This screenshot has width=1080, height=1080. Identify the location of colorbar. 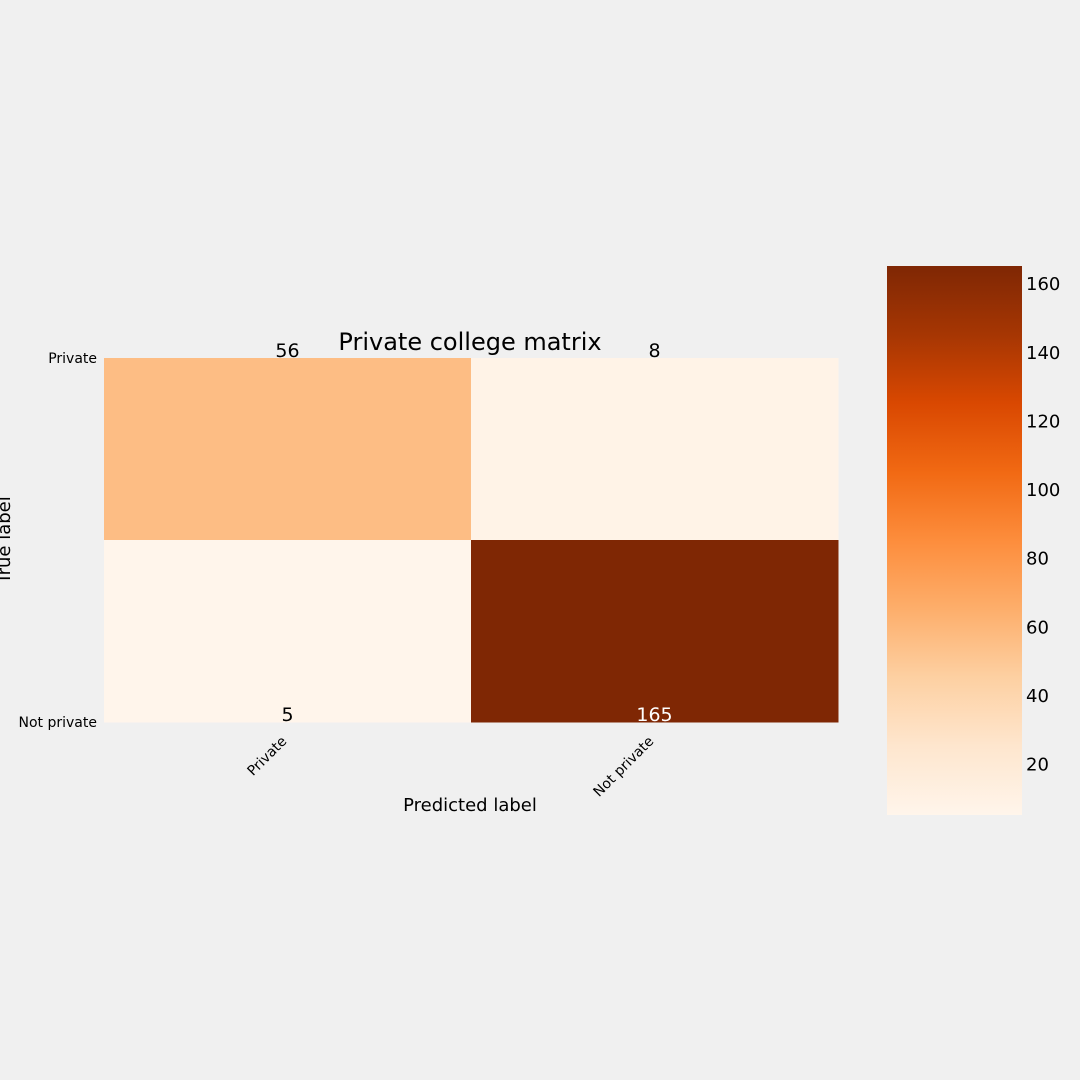
(954, 540).